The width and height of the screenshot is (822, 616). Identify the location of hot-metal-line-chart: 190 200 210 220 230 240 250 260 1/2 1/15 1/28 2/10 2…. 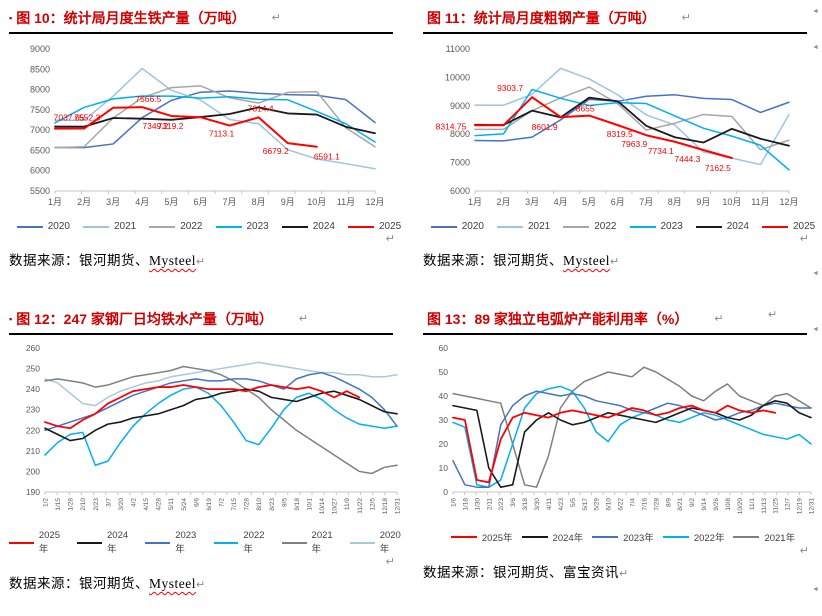
(214, 429).